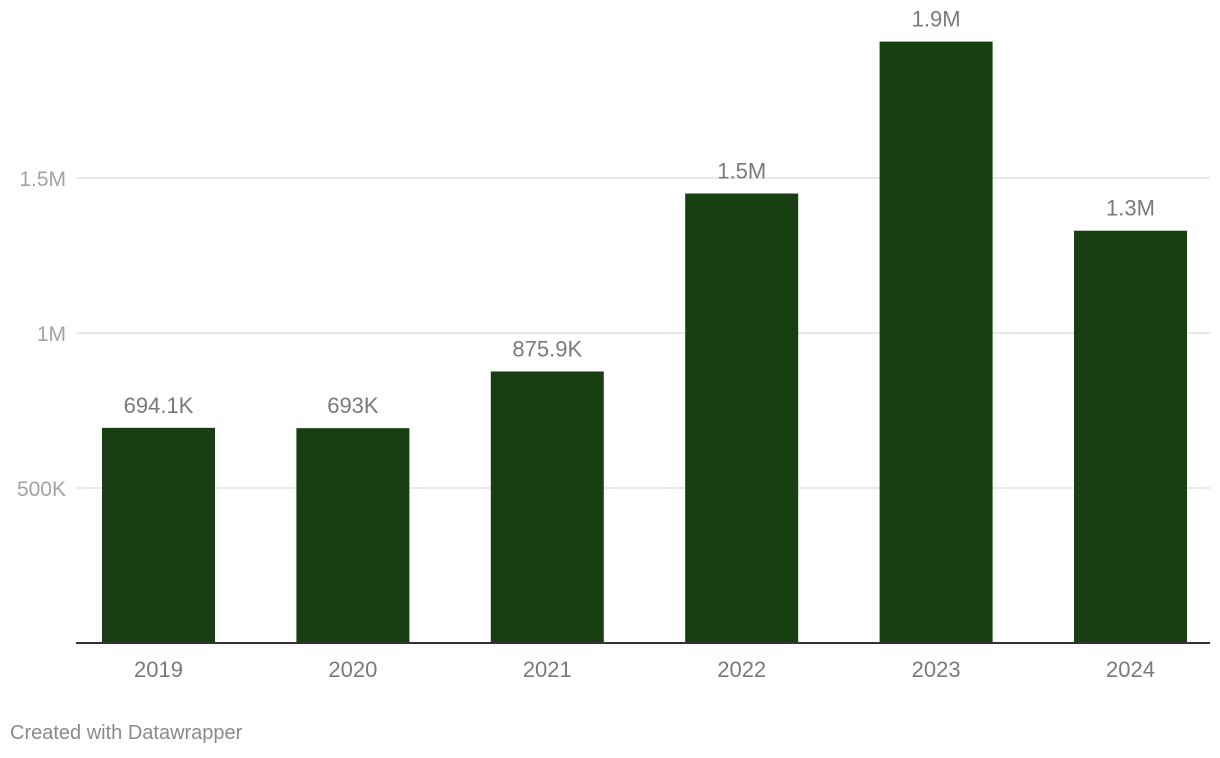 This screenshot has width=1220, height=758. What do you see at coordinates (42, 179) in the screenshot?
I see `y-tick-label: 1.5M` at bounding box center [42, 179].